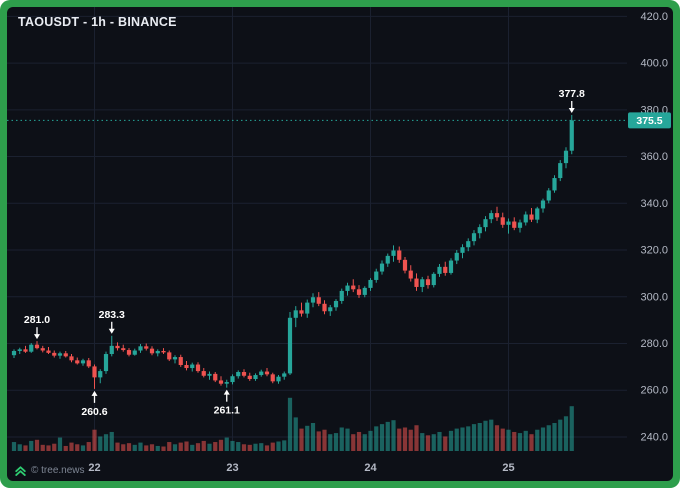 The width and height of the screenshot is (680, 488). I want to click on svg-text: 240.0, so click(654, 437).